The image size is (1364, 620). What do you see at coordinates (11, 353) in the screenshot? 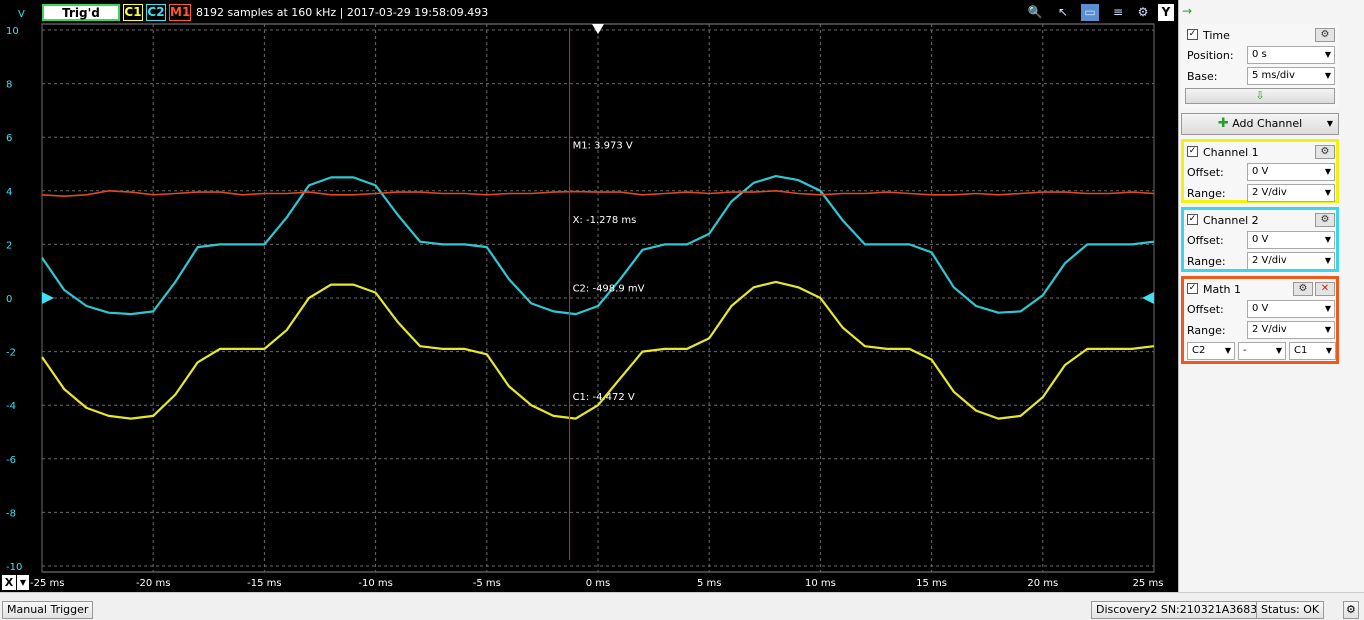
I see `y-tick-label: -2` at bounding box center [11, 353].